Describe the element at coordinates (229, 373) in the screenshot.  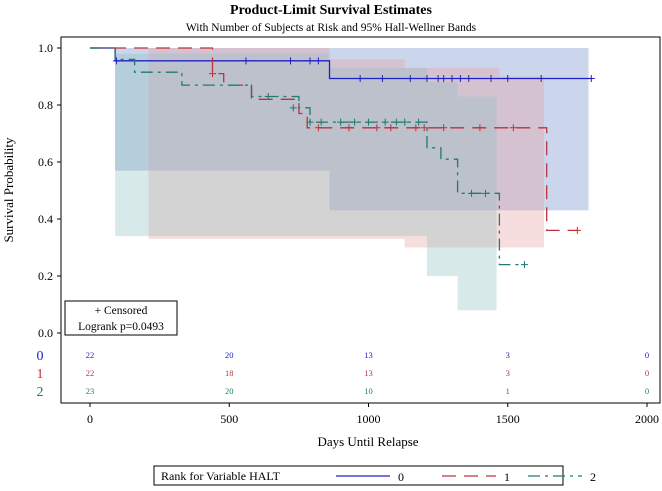
I see `at-risk-count: 18` at that location.